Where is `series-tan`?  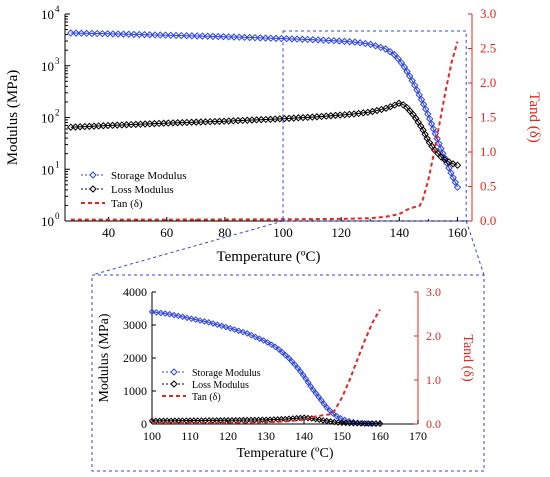
series-tan is located at coordinates (266, 366).